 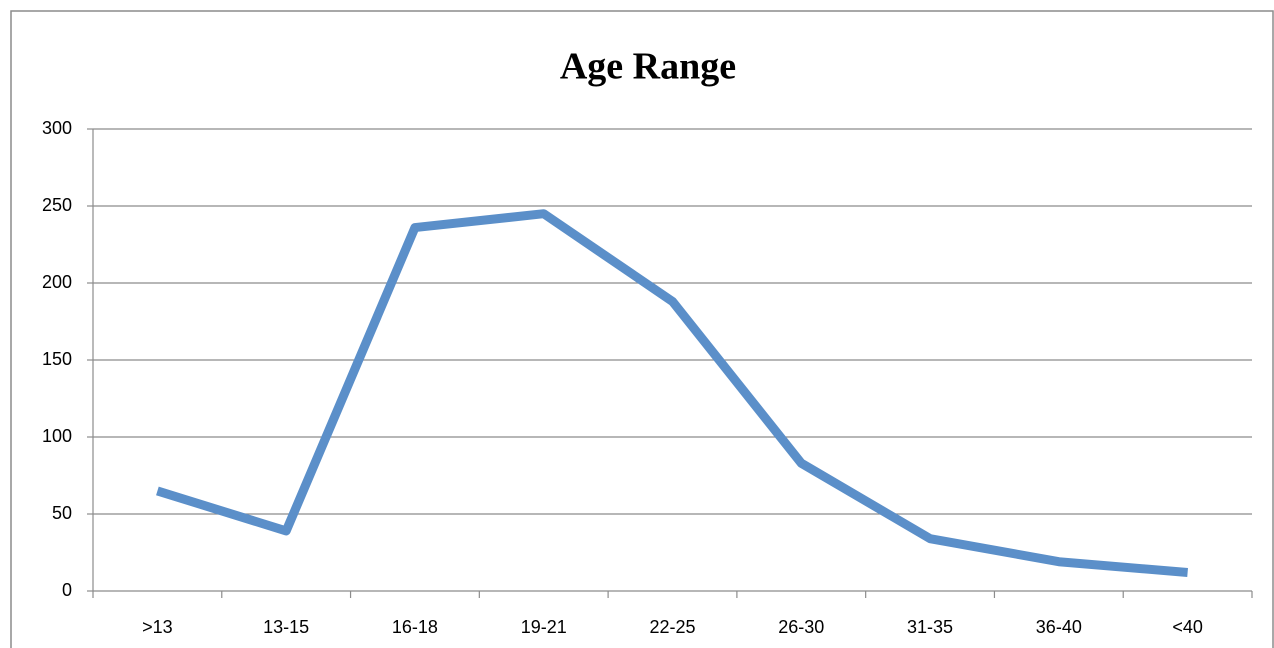 I want to click on y-tick-label: 150, so click(x=57, y=359).